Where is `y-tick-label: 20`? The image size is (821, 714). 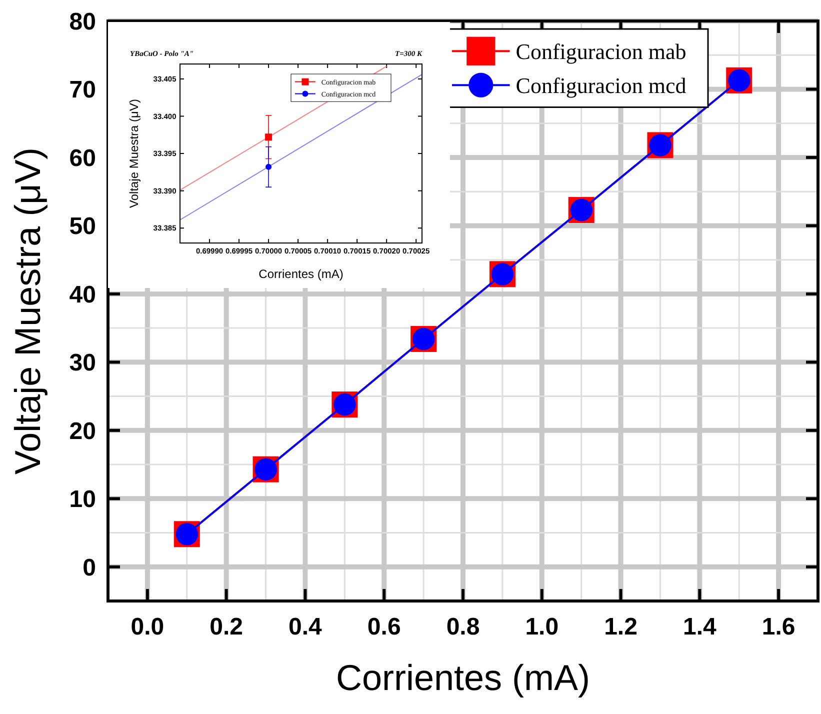 y-tick-label: 20 is located at coordinates (82, 431).